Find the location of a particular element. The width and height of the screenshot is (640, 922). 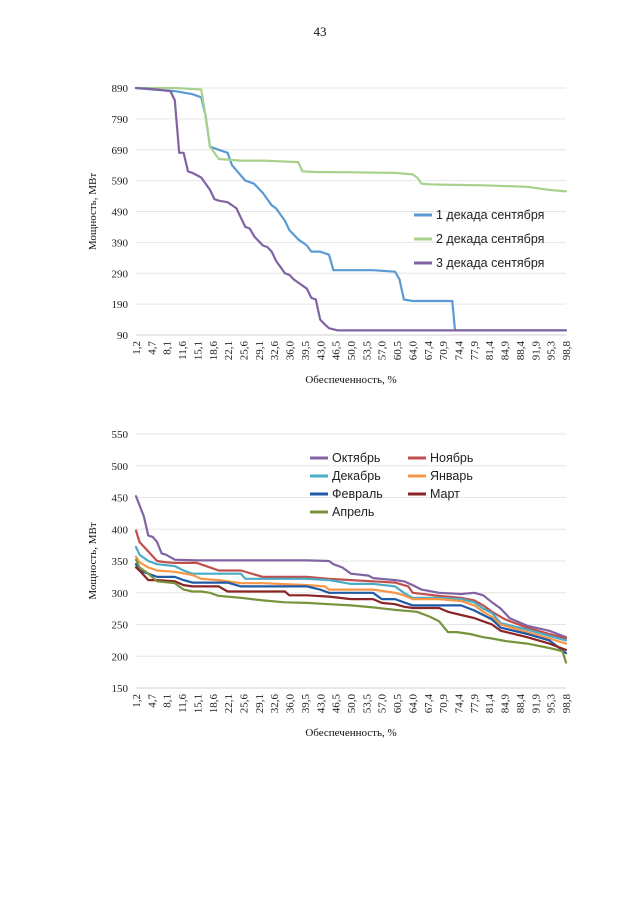

legend-label: Декабрь is located at coordinates (356, 476).